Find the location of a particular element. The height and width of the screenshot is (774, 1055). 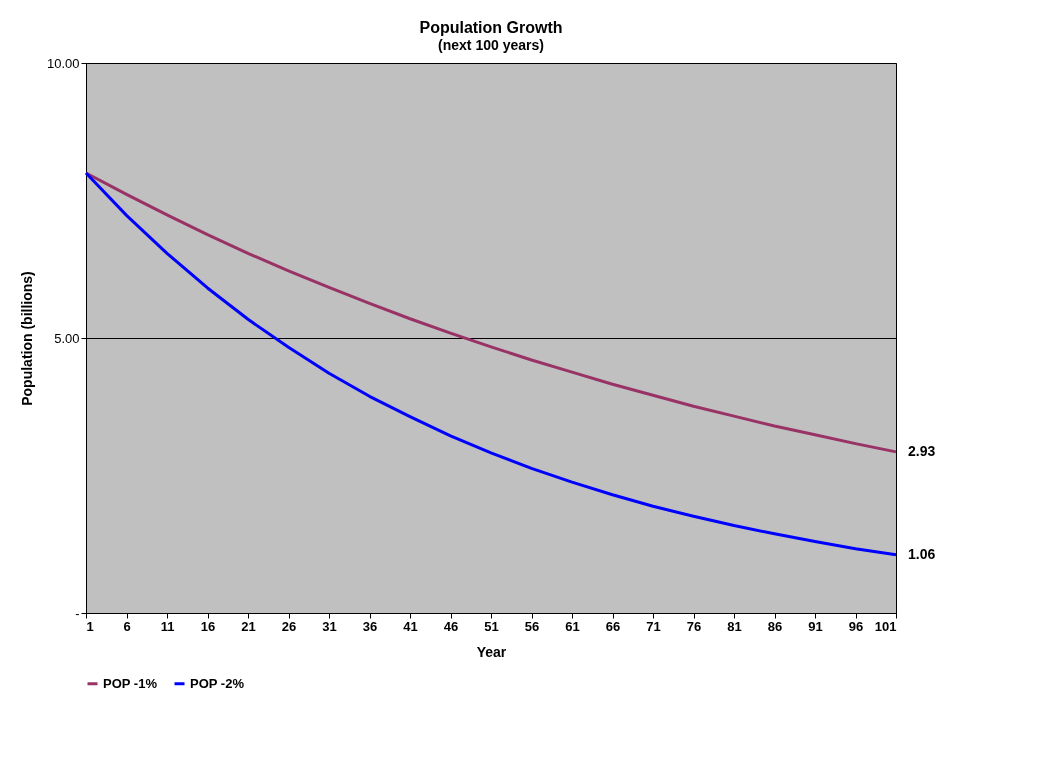

y-tick-label: 10.00 is located at coordinates (63, 63).